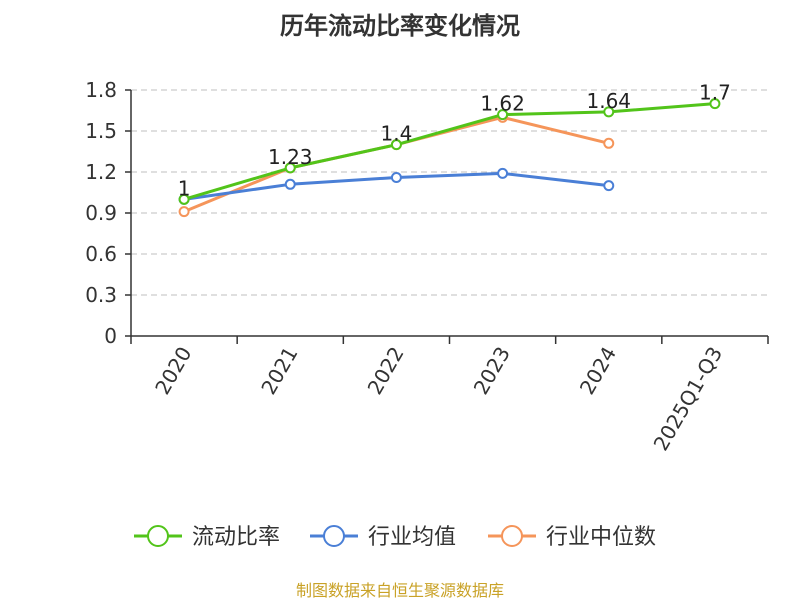 This screenshot has width=800, height=600. Describe the element at coordinates (608, 101) in the screenshot. I see `data-label: 1.64` at that location.